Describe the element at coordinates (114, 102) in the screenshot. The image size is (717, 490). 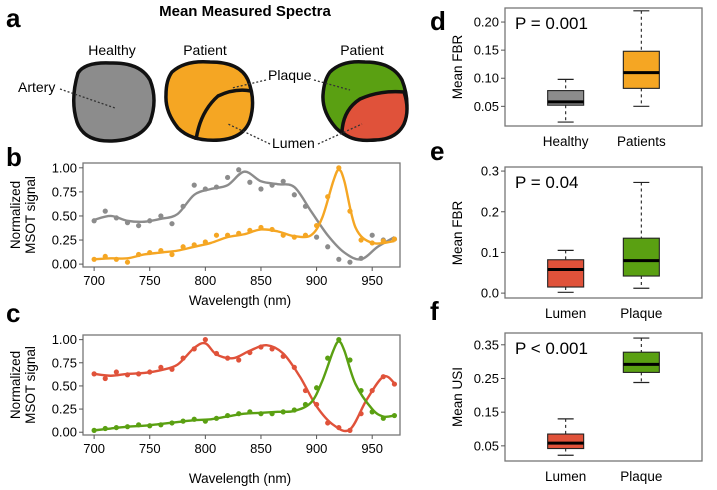
I see `healthy-artery-shape` at that location.